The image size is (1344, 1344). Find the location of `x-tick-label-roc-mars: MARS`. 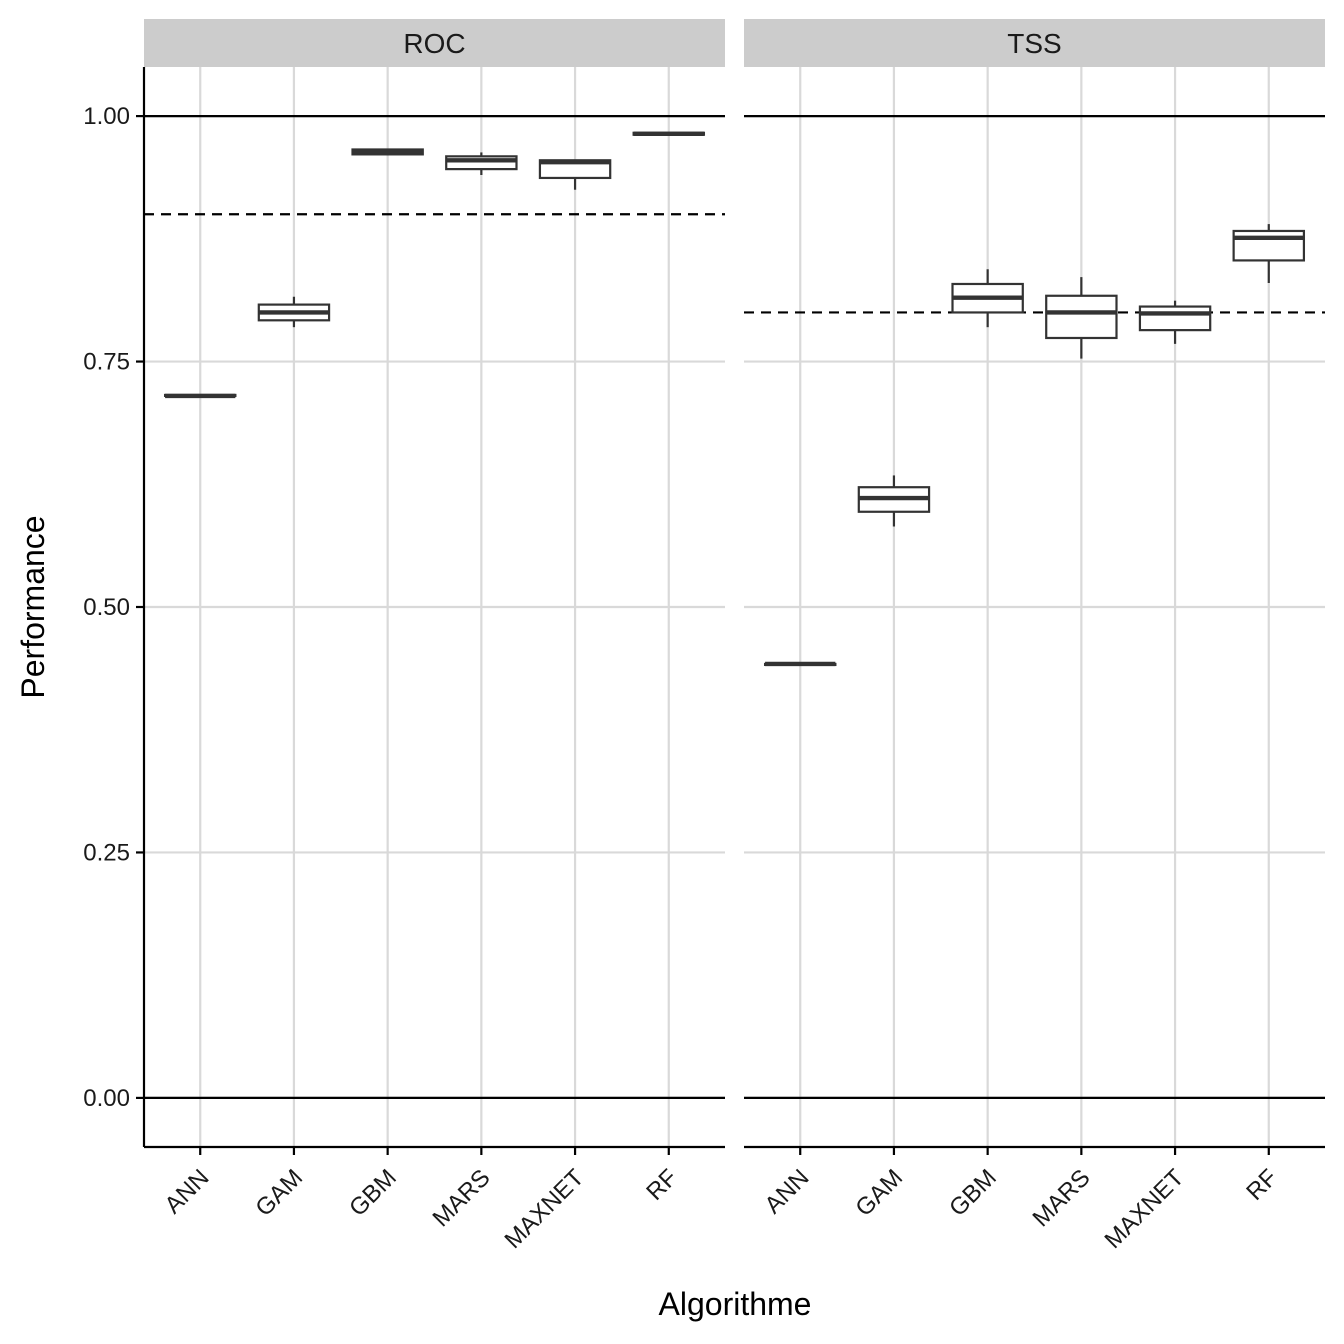

x-tick-label-roc-mars: MARS is located at coordinates (461, 1198).